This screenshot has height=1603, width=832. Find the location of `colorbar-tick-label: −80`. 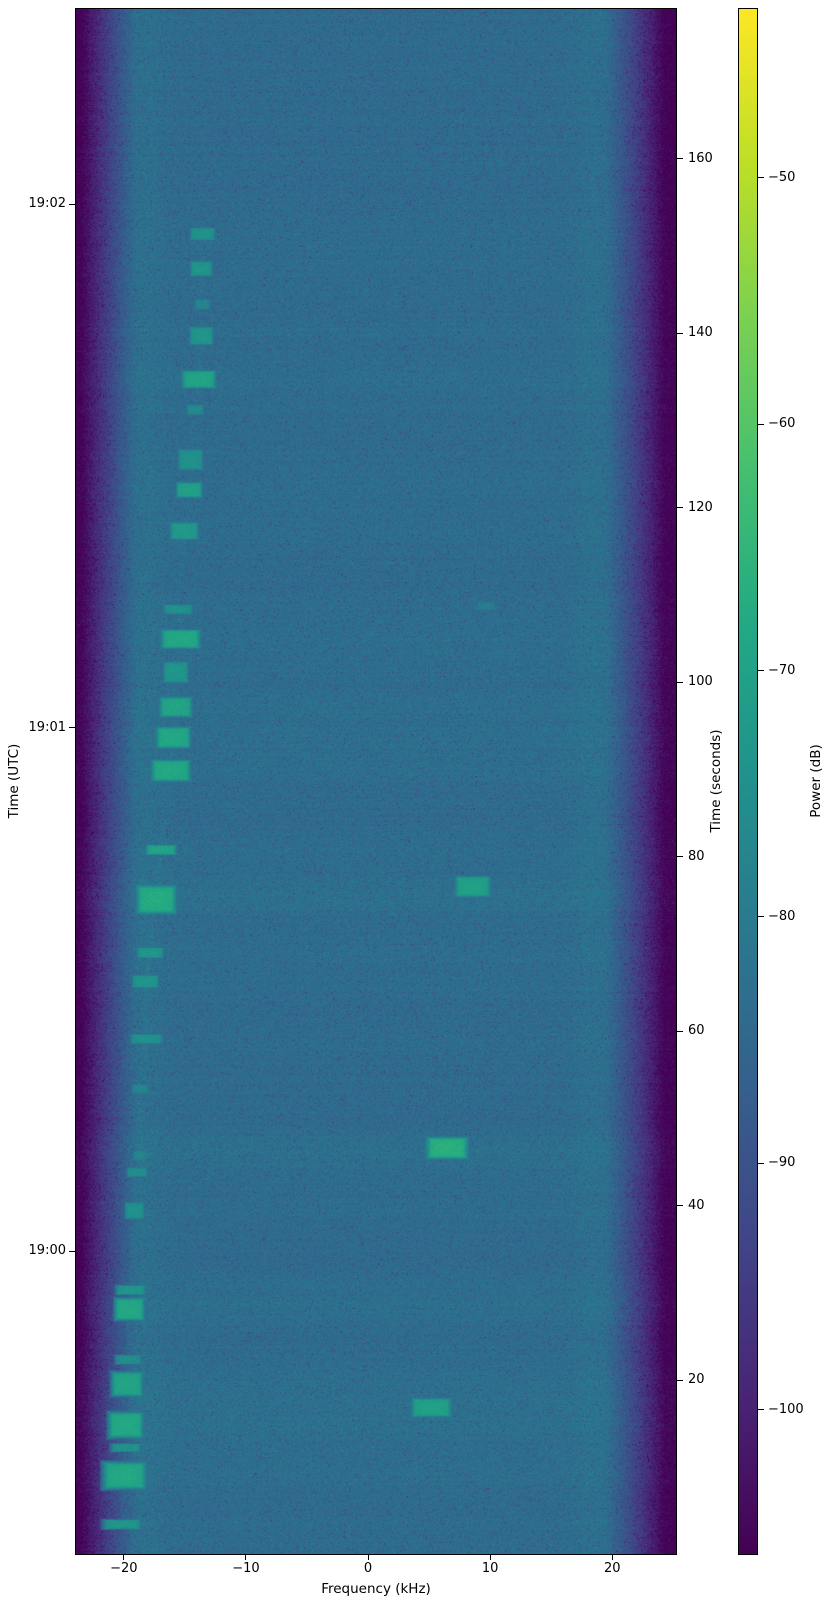

colorbar-tick-label: −80 is located at coordinates (782, 916).